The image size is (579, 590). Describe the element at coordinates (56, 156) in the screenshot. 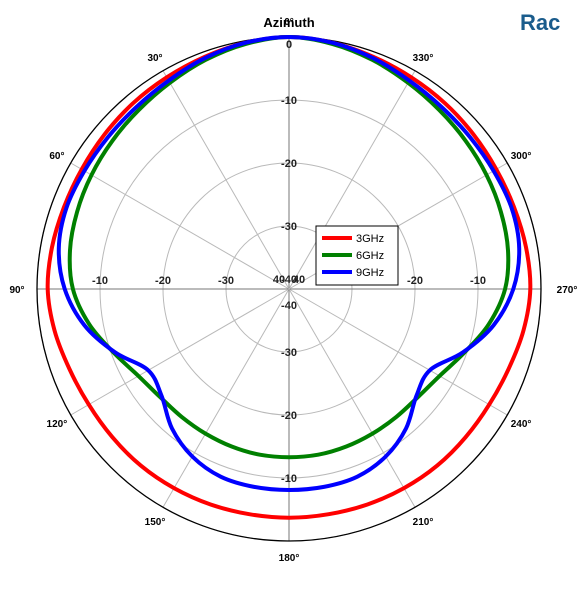

I see `angle-tick-label: 60°` at that location.